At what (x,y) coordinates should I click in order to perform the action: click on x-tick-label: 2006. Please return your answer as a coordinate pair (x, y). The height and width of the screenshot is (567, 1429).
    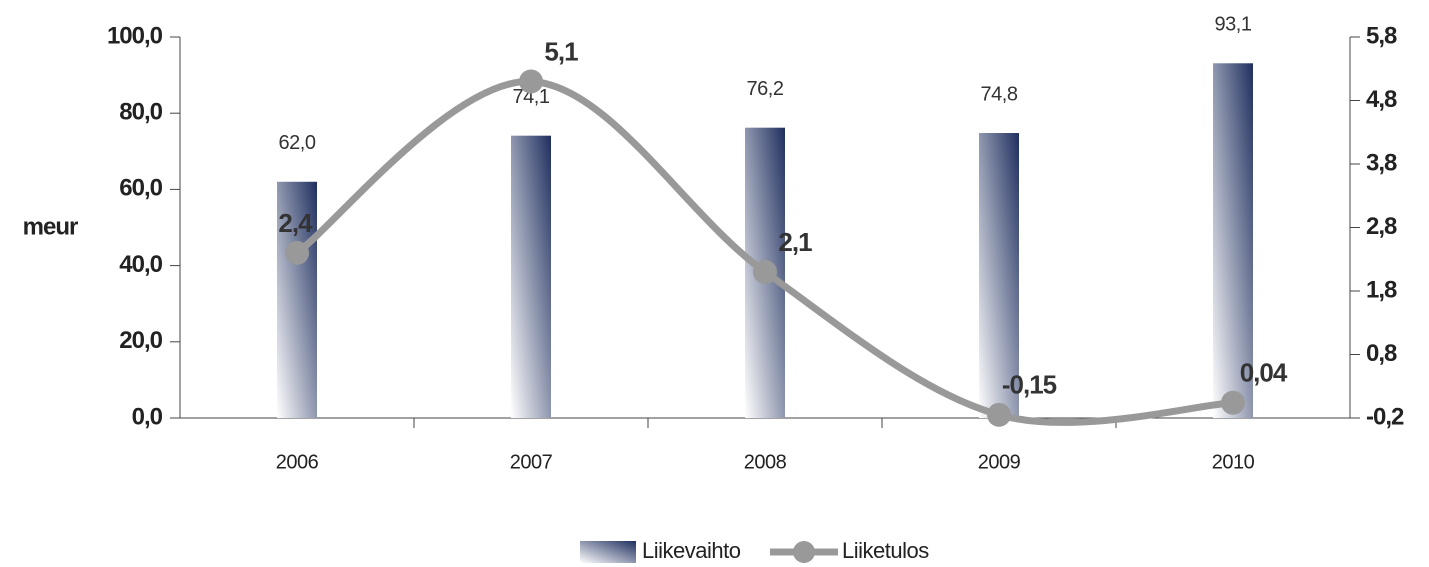
    Looking at the image, I should click on (297, 462).